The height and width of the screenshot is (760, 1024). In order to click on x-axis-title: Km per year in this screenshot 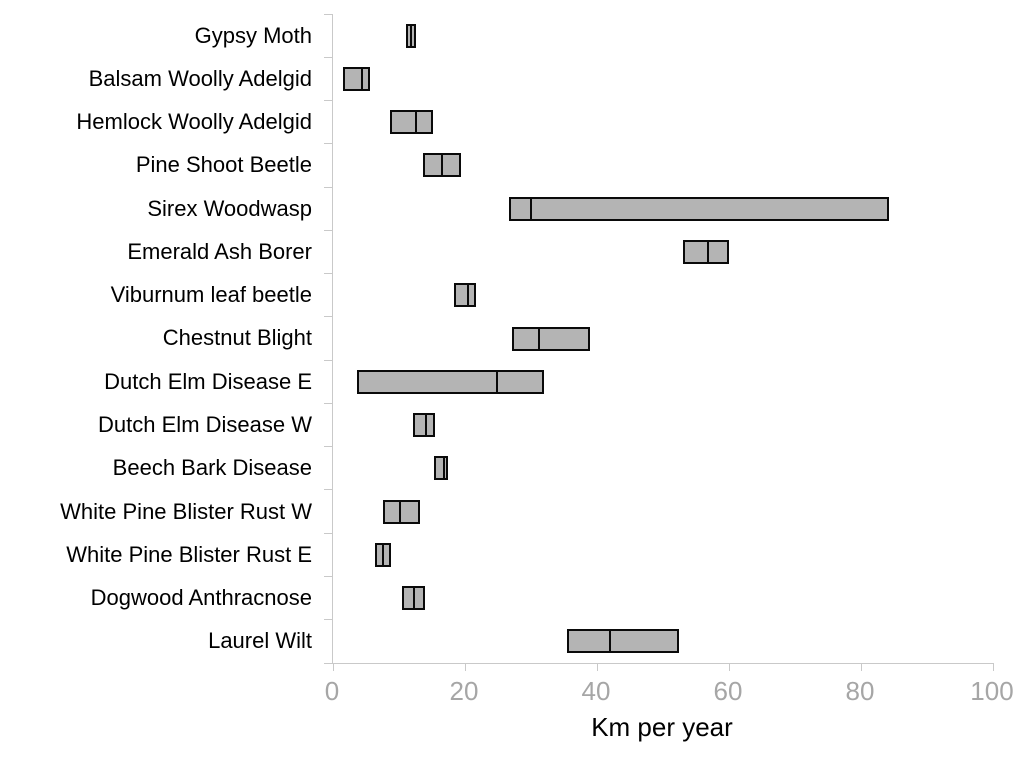, I will do `click(662, 727)`.